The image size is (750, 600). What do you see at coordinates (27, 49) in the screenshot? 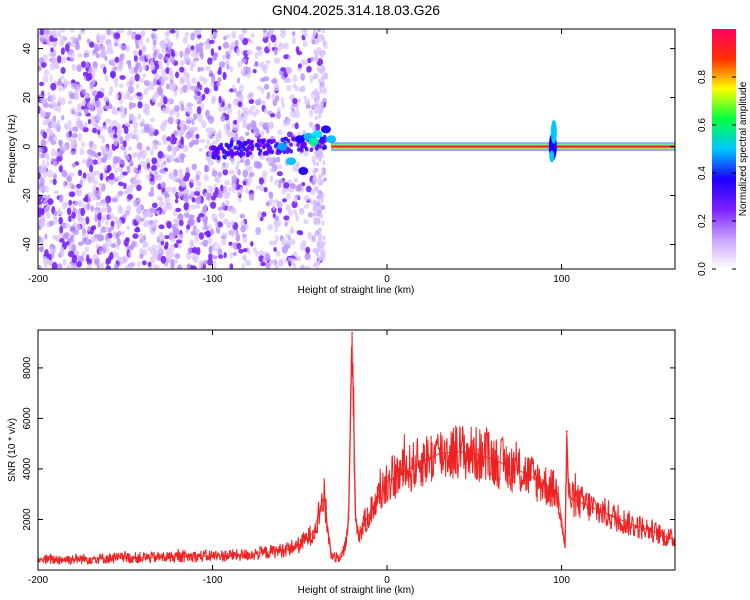
I see `y-tick-label: 40` at bounding box center [27, 49].